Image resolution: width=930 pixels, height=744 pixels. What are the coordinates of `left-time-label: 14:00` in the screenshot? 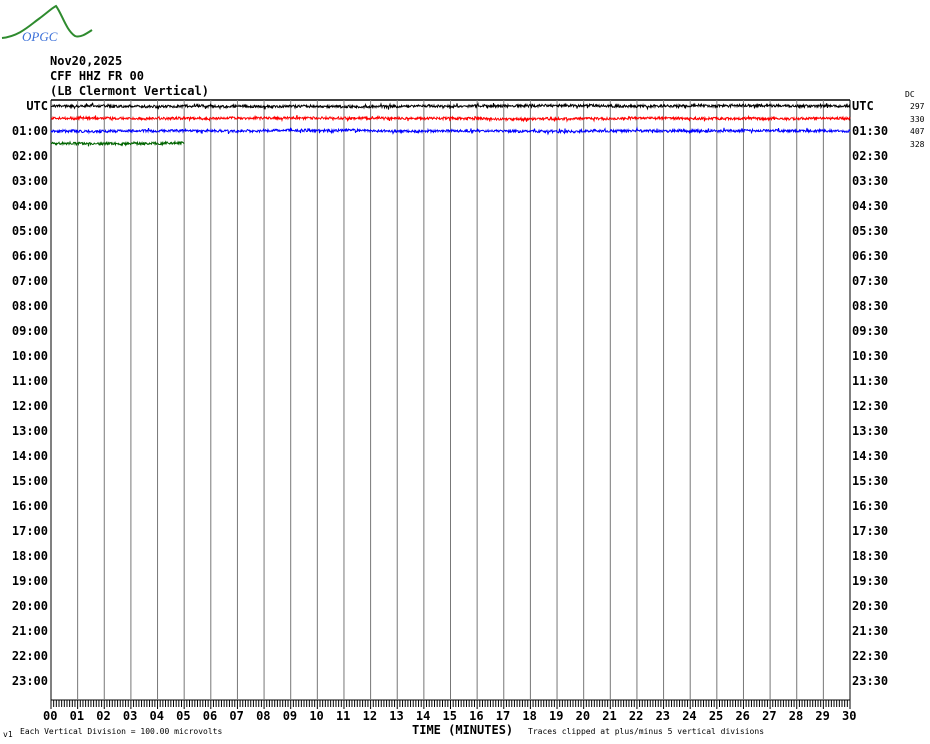 It's located at (29, 456).